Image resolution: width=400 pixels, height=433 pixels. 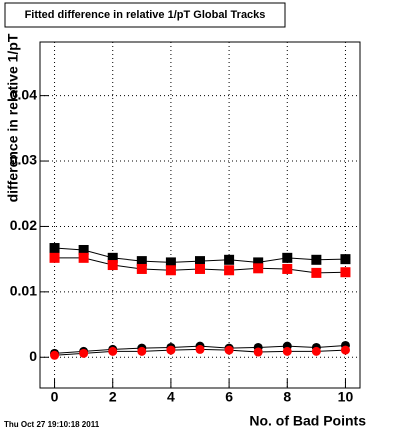 What do you see at coordinates (113, 397) in the screenshot?
I see `x-tick-label: 2` at bounding box center [113, 397].